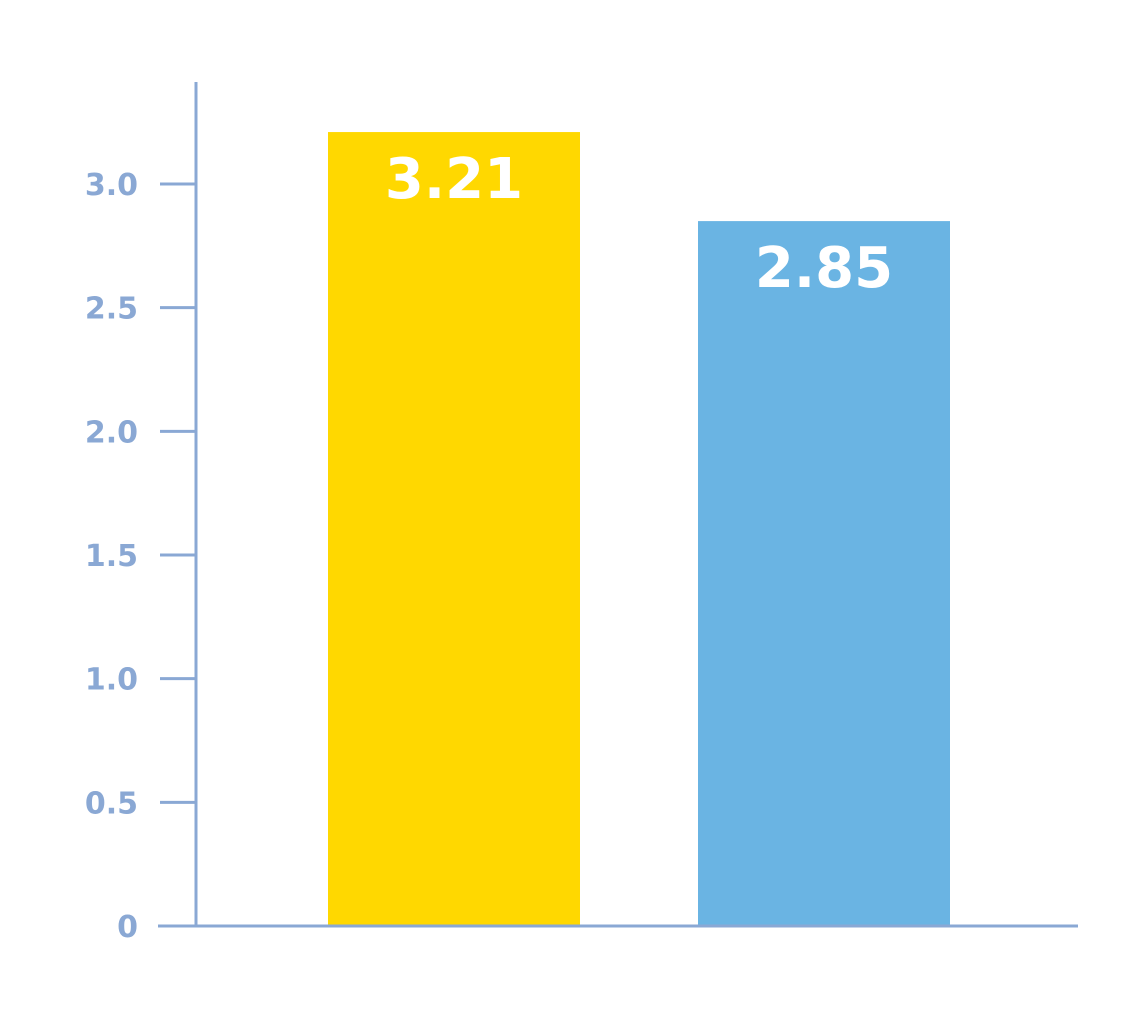 The width and height of the screenshot is (1127, 1013). I want to click on y-tick-label: 1.5, so click(111, 556).